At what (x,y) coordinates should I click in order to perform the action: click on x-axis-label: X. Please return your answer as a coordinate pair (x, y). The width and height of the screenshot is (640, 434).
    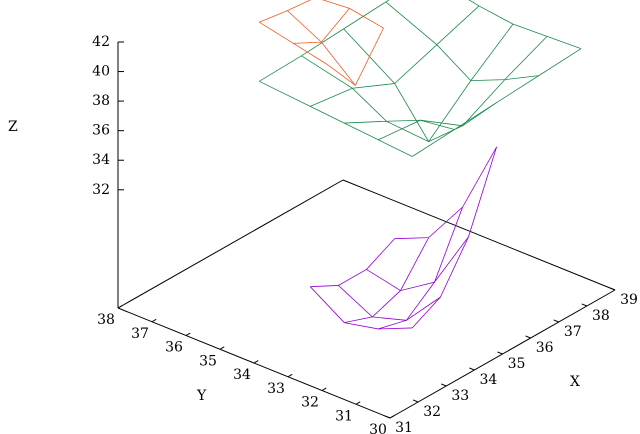
    Looking at the image, I should click on (575, 382).